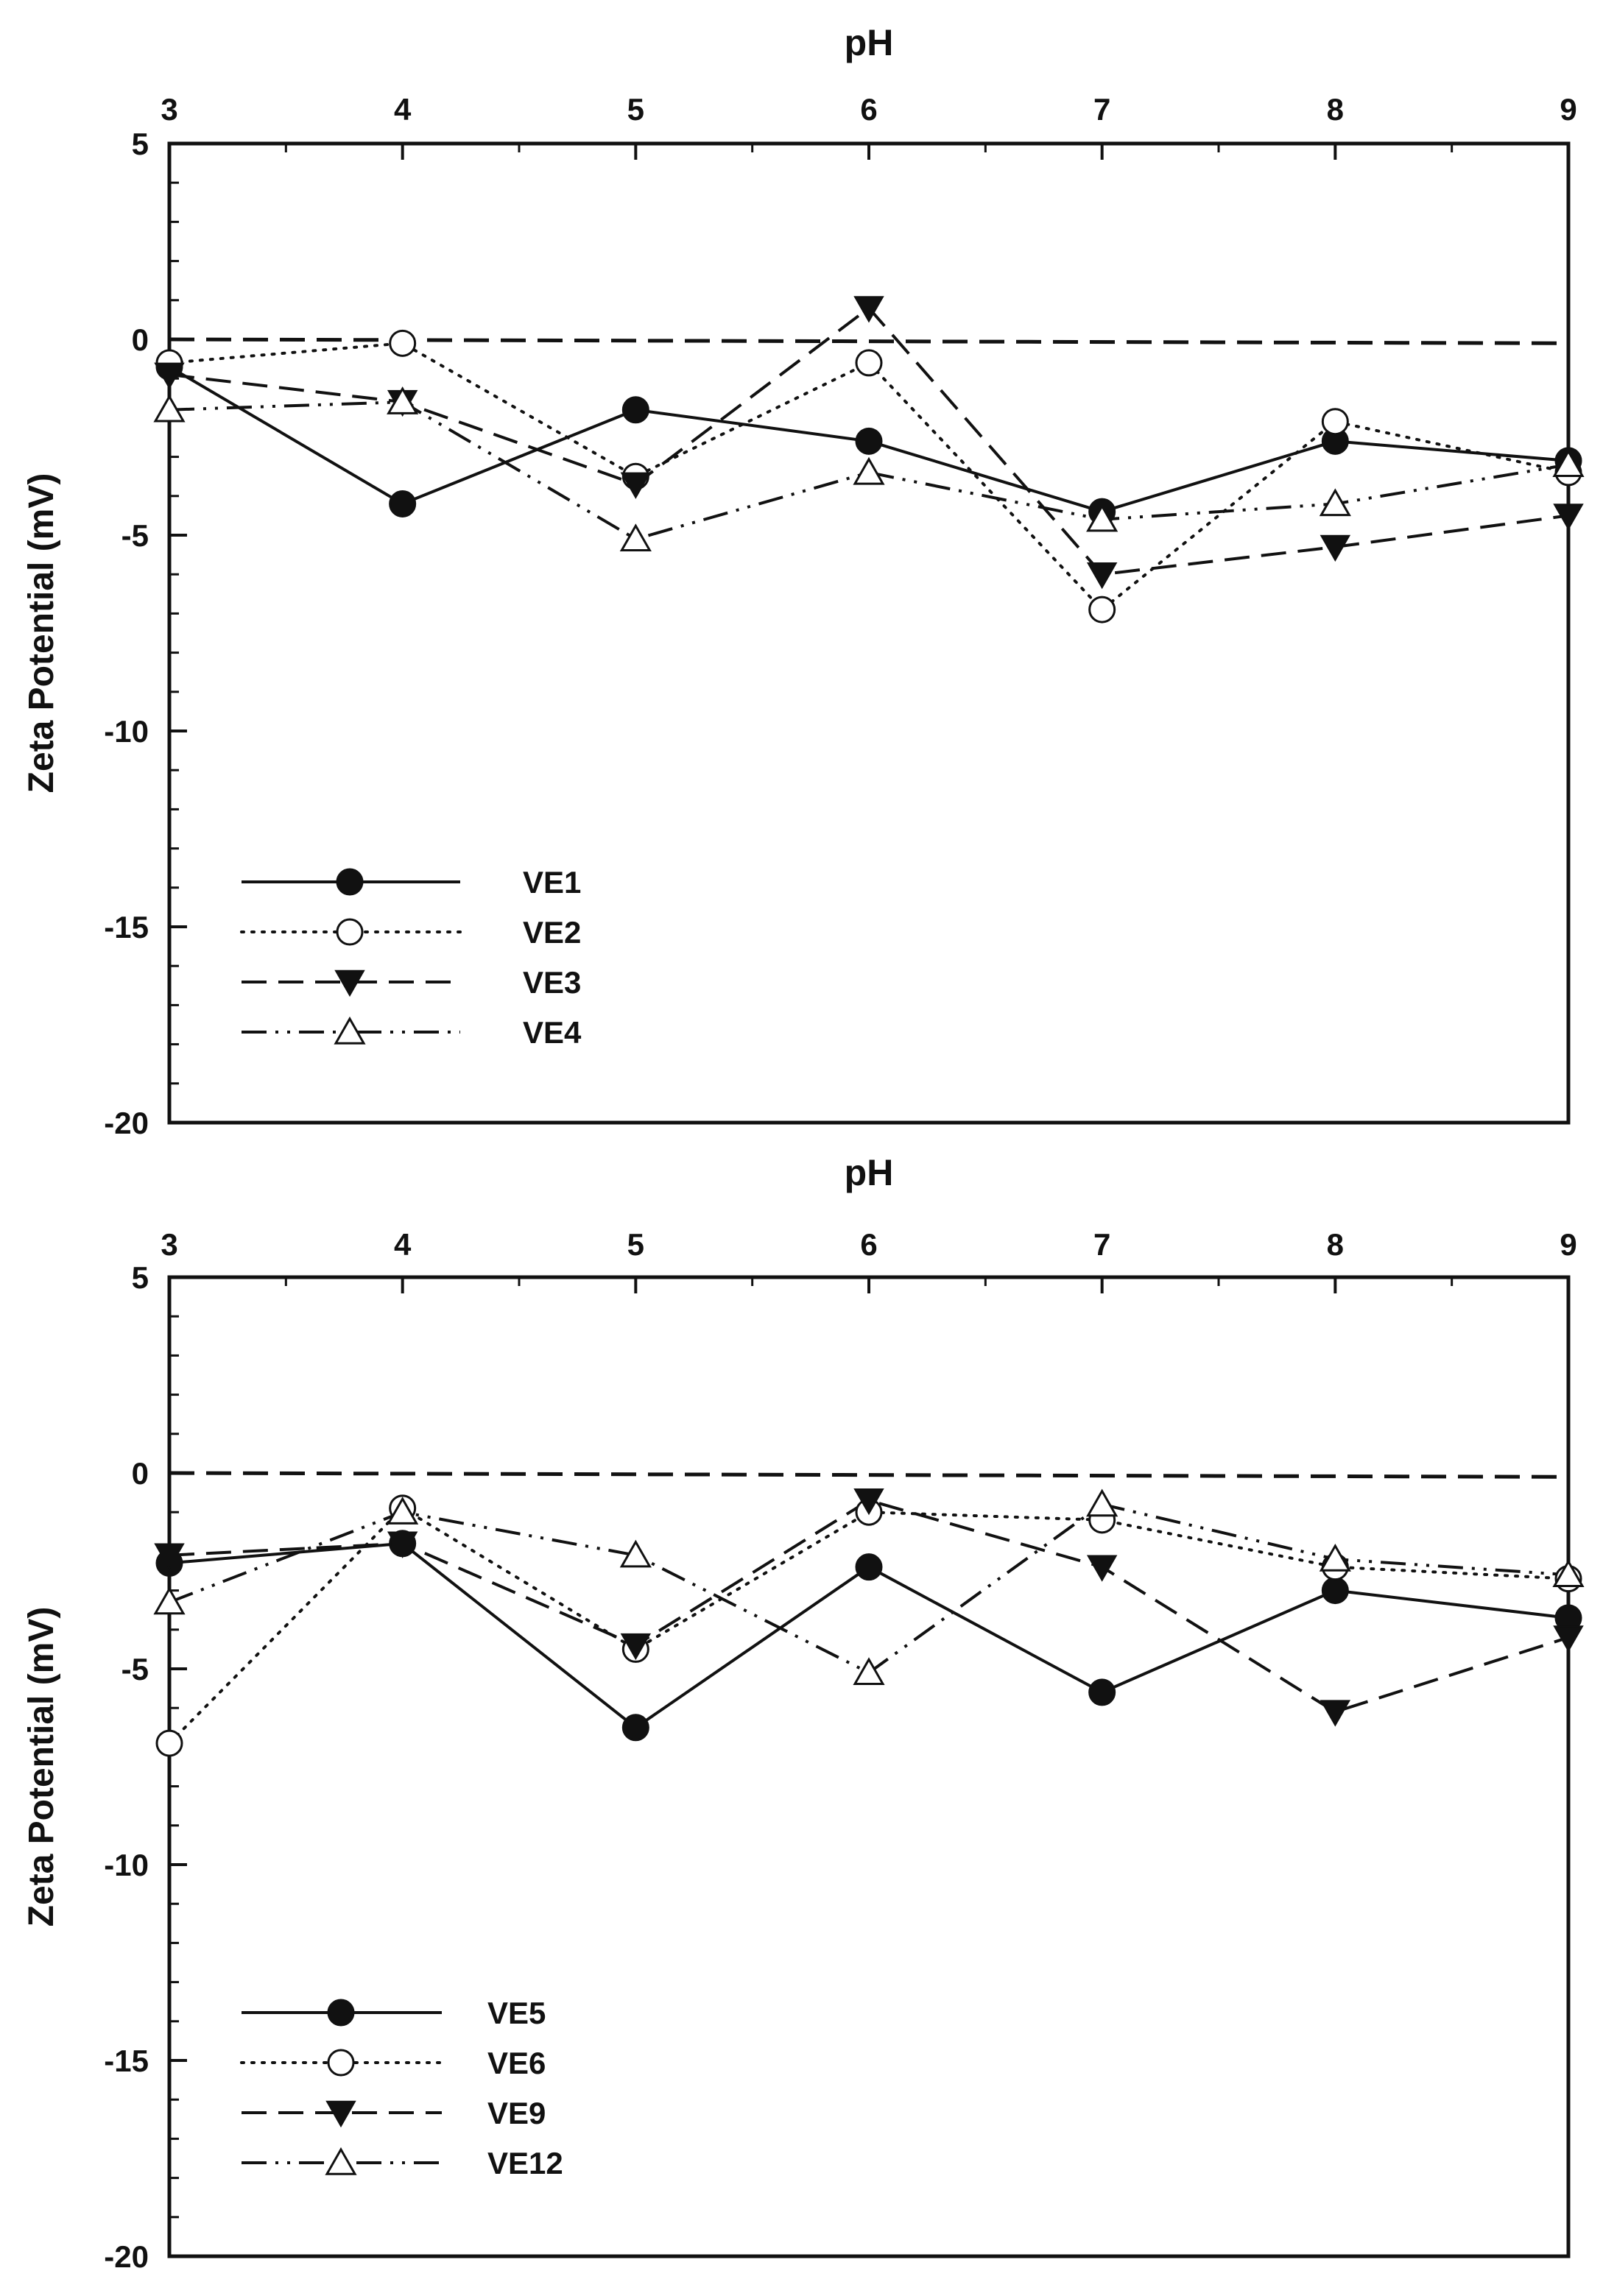 The image size is (1603, 2296). What do you see at coordinates (525, 2163) in the screenshot?
I see `legend-label-ve12: VE12` at bounding box center [525, 2163].